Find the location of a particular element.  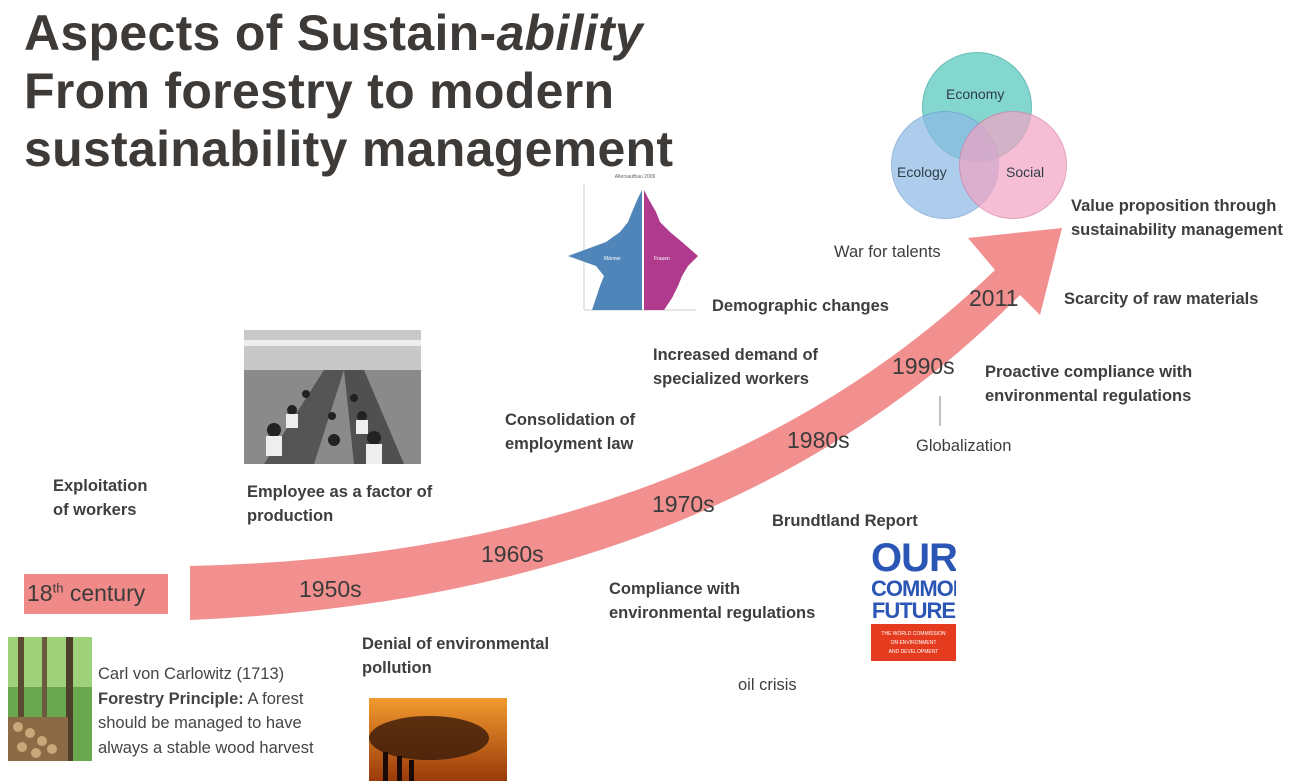

century-box is located at coordinates (96, 594).